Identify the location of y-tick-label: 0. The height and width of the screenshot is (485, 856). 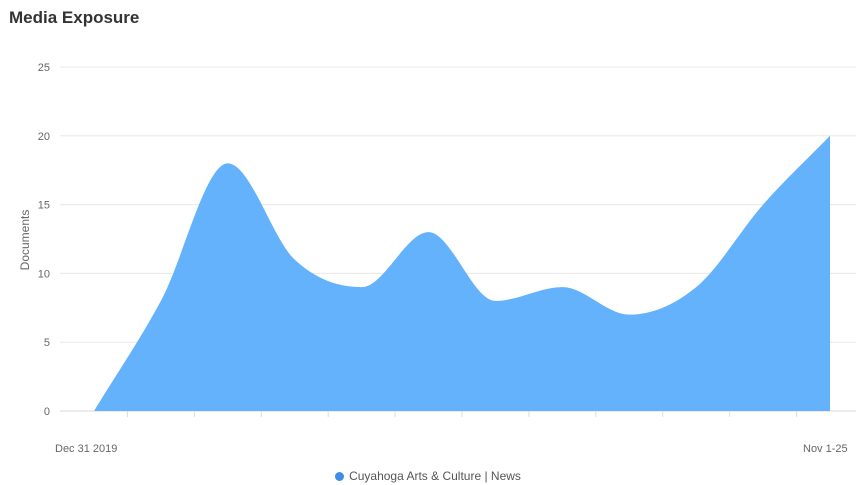
(47, 412).